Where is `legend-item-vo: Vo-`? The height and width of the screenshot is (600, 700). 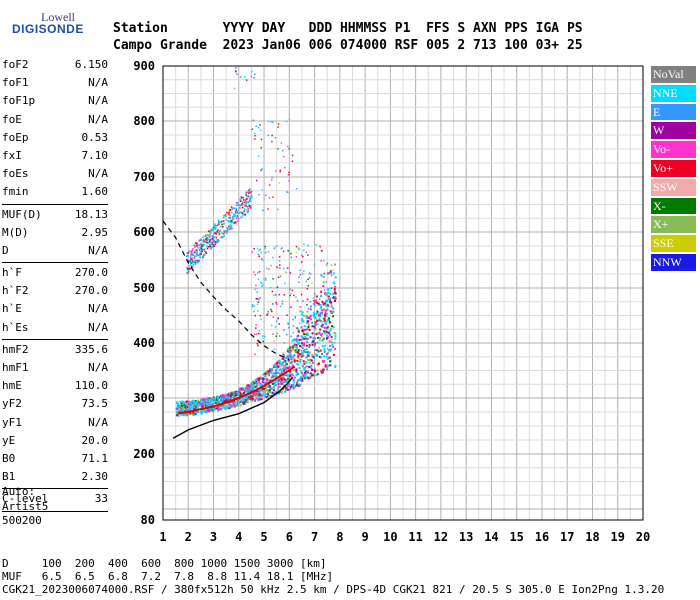 legend-item-vo: Vo- is located at coordinates (673, 149).